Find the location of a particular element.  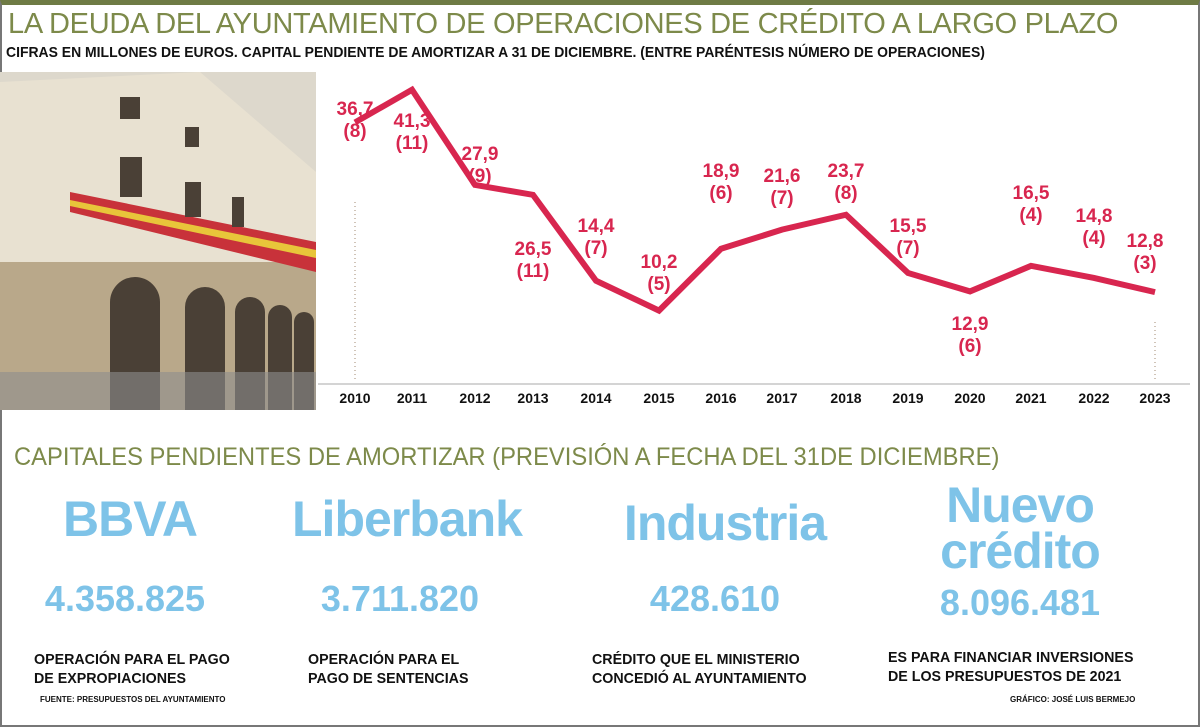

value-label: 12,8 is located at coordinates (1145, 241).